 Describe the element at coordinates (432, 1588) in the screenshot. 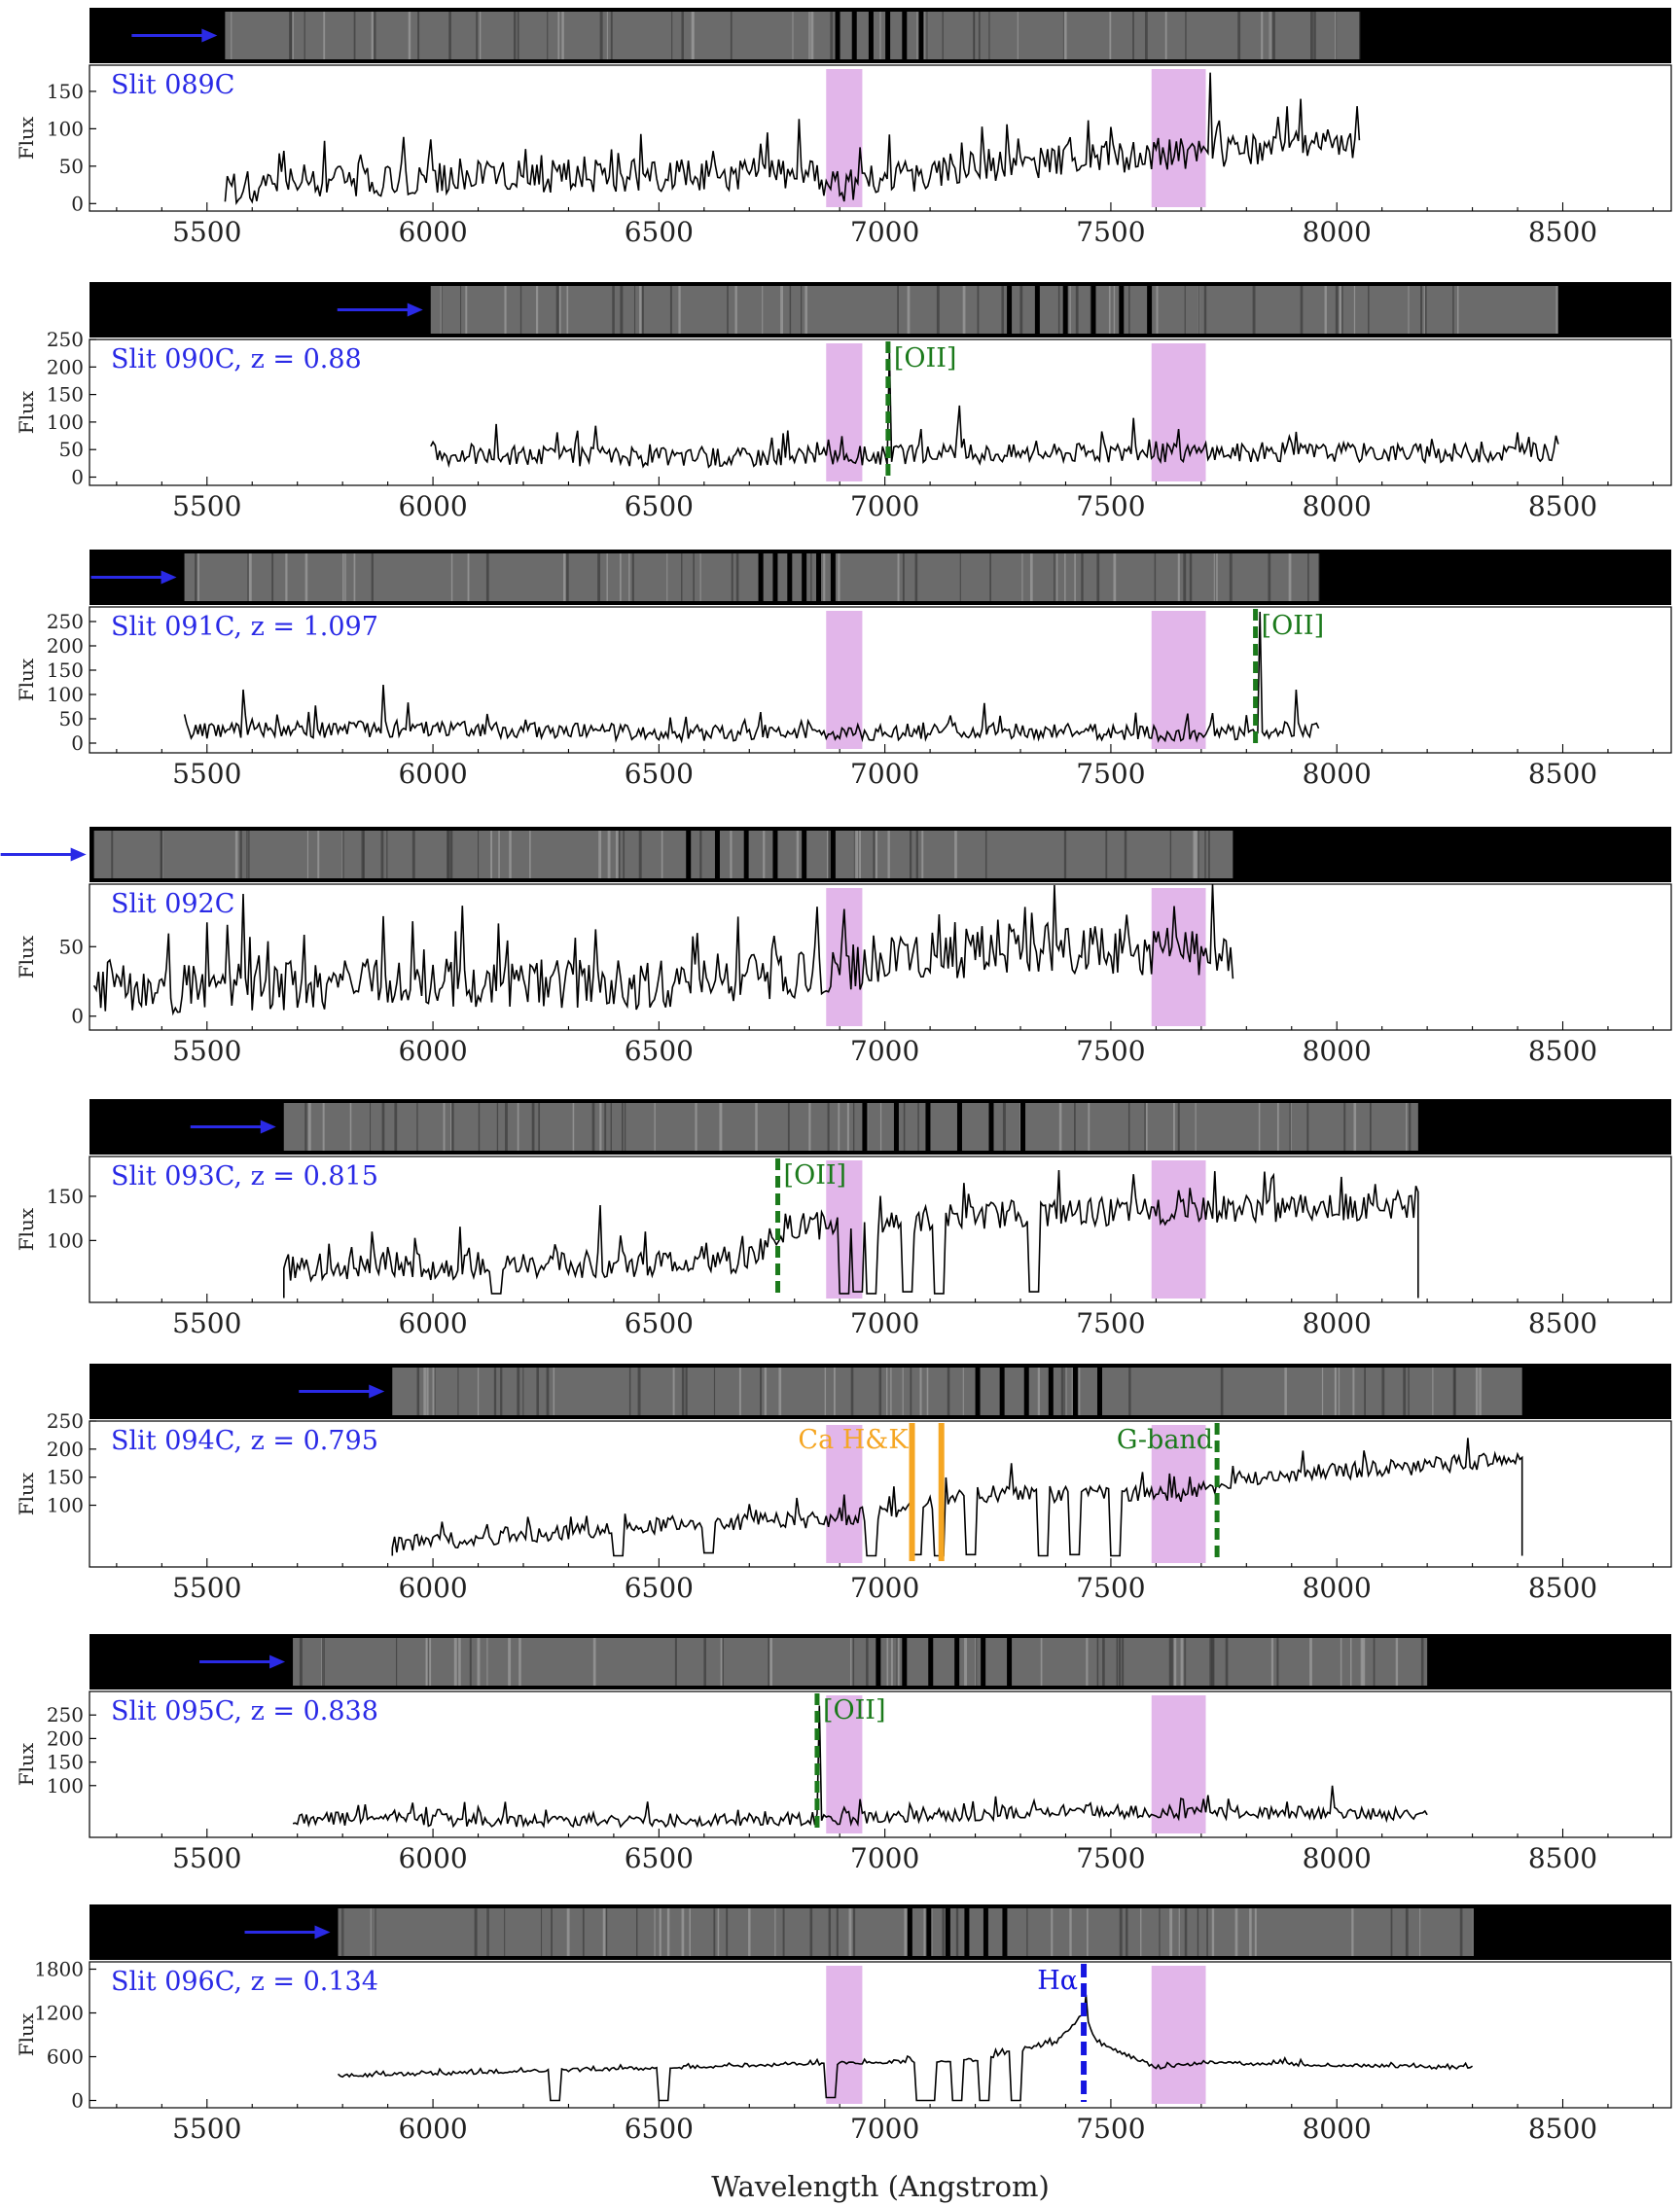

I see `x-tick-label: 6000` at that location.